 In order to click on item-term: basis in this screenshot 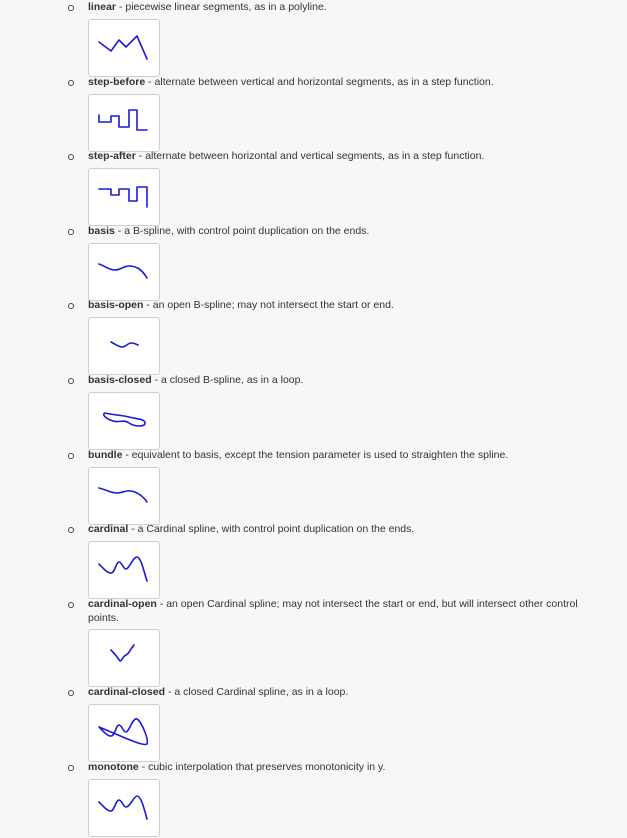, I will do `click(101, 231)`.